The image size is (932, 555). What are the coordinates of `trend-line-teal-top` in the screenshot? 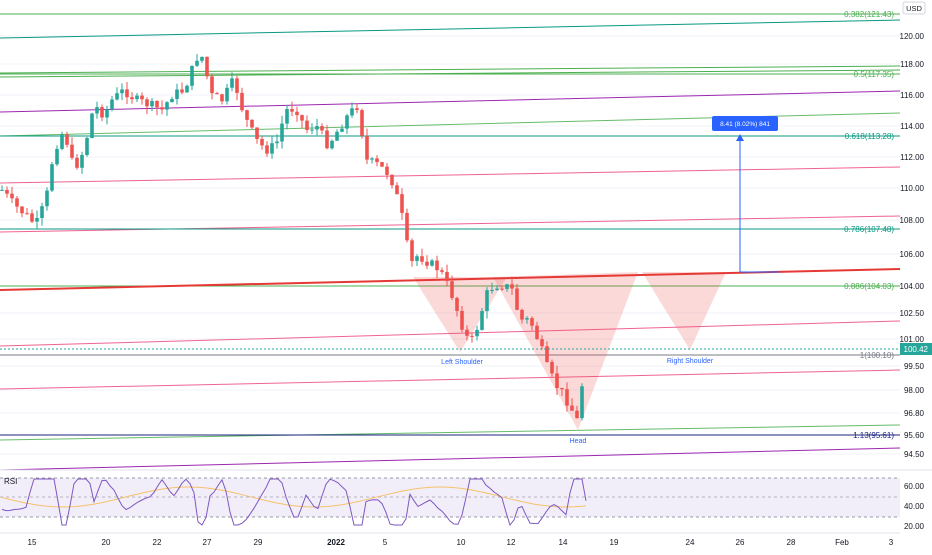 It's located at (450, 29).